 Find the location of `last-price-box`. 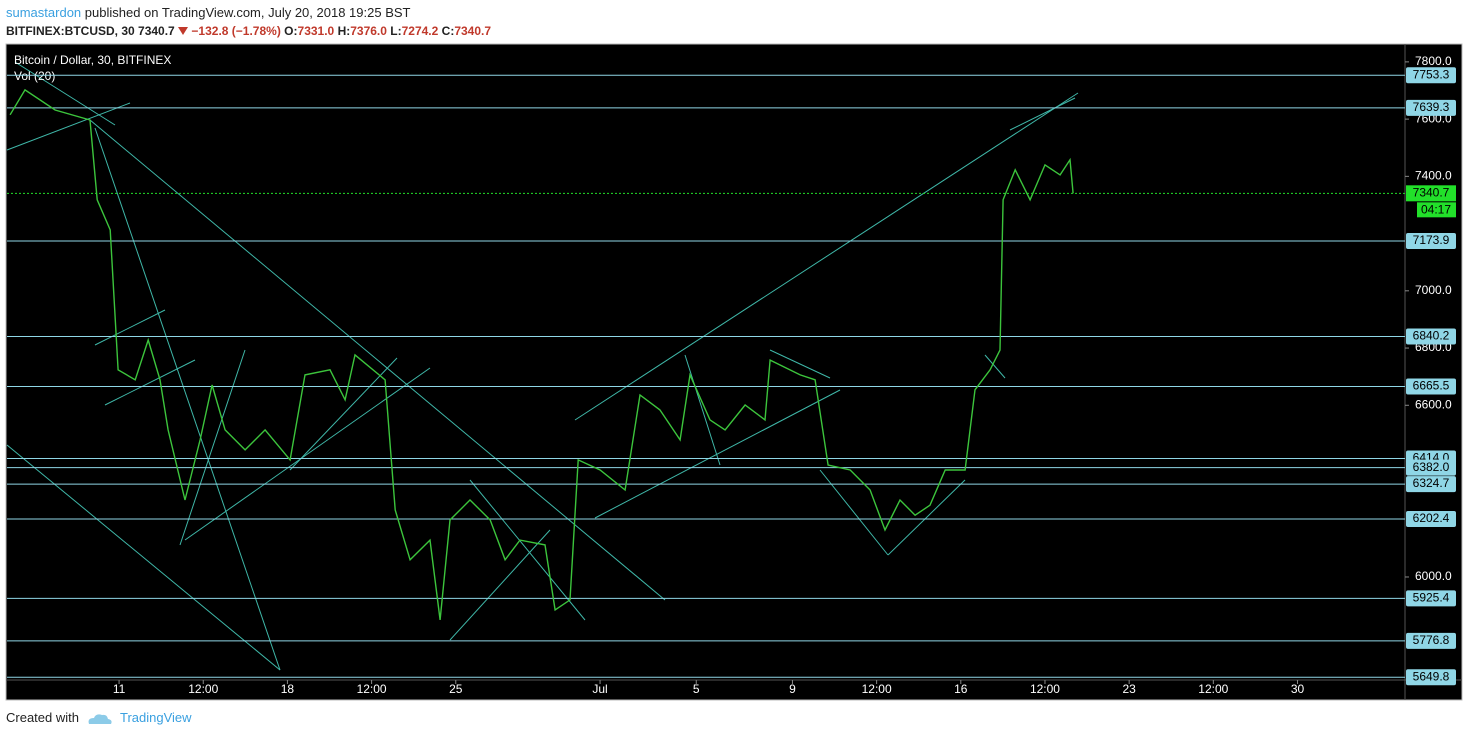

last-price-box is located at coordinates (1431, 193).